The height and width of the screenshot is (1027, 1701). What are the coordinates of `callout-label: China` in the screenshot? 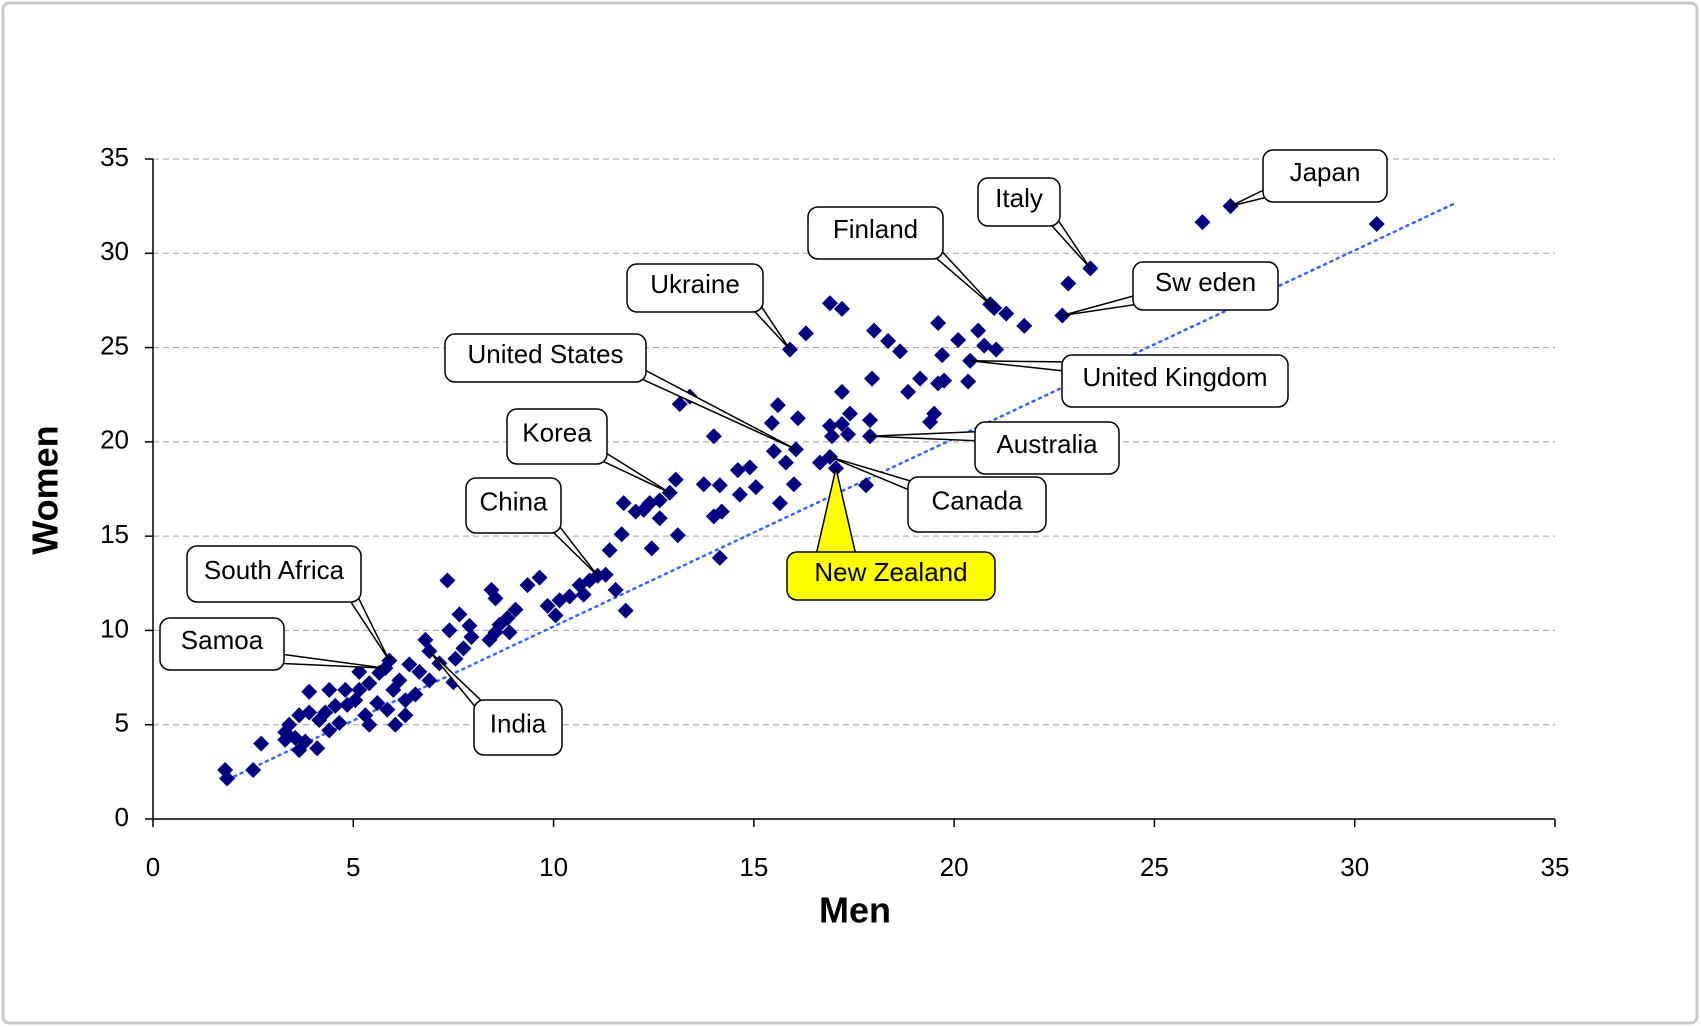 It's located at (514, 501).